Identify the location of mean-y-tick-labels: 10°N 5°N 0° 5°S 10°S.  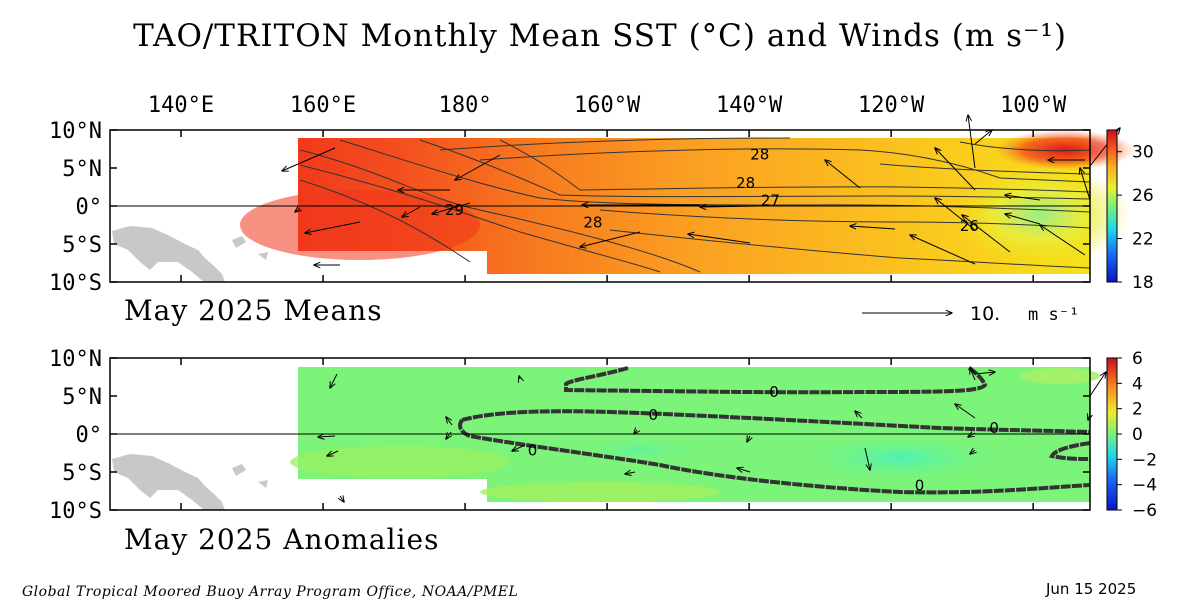
(75, 207).